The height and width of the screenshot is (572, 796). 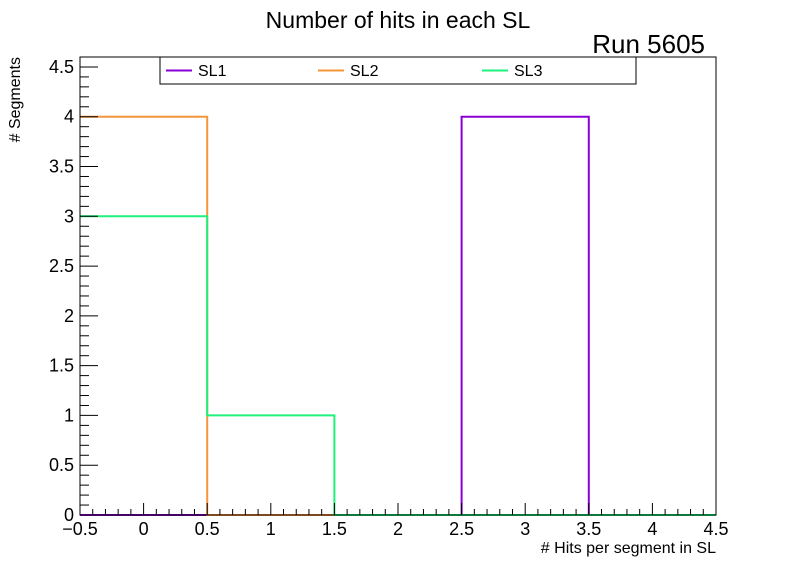 What do you see at coordinates (398, 529) in the screenshot?
I see `x-tick-label: 2` at bounding box center [398, 529].